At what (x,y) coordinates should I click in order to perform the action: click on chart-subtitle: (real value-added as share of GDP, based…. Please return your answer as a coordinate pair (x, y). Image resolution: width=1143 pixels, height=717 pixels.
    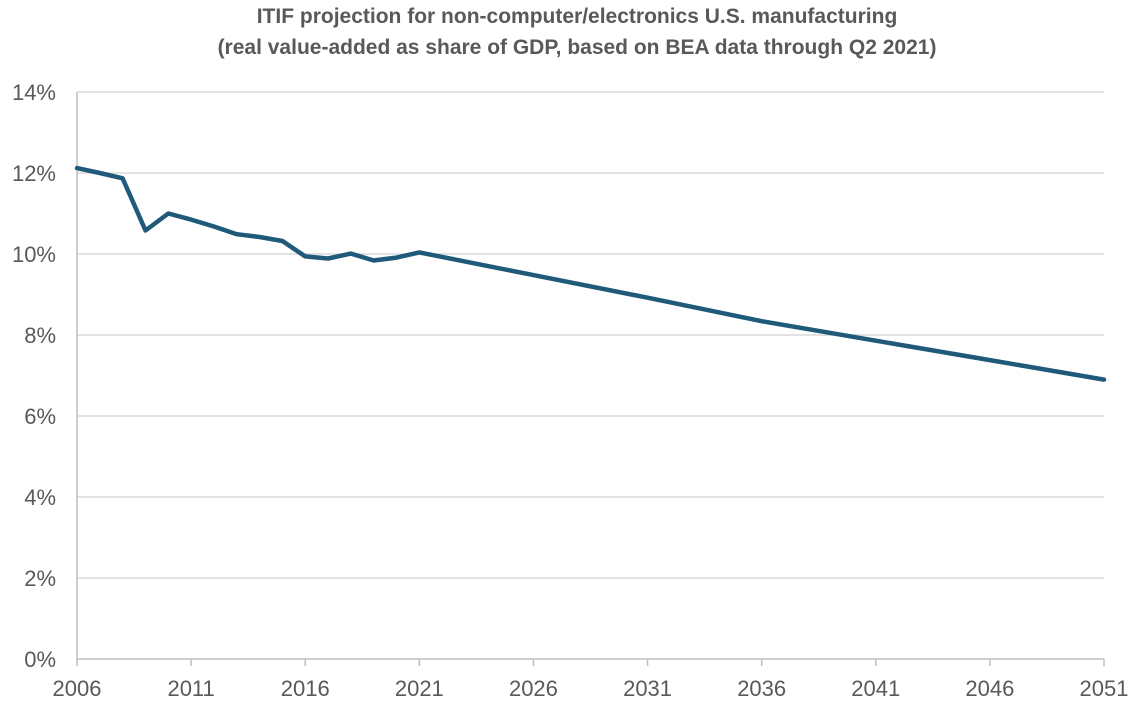
    Looking at the image, I should click on (577, 47).